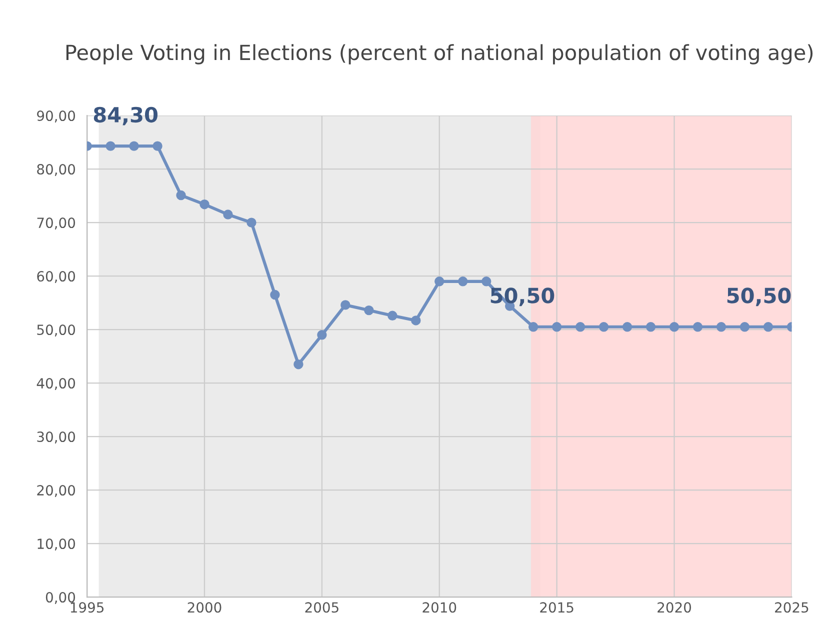  I want to click on y-tick-label: 10,00, so click(57, 544).